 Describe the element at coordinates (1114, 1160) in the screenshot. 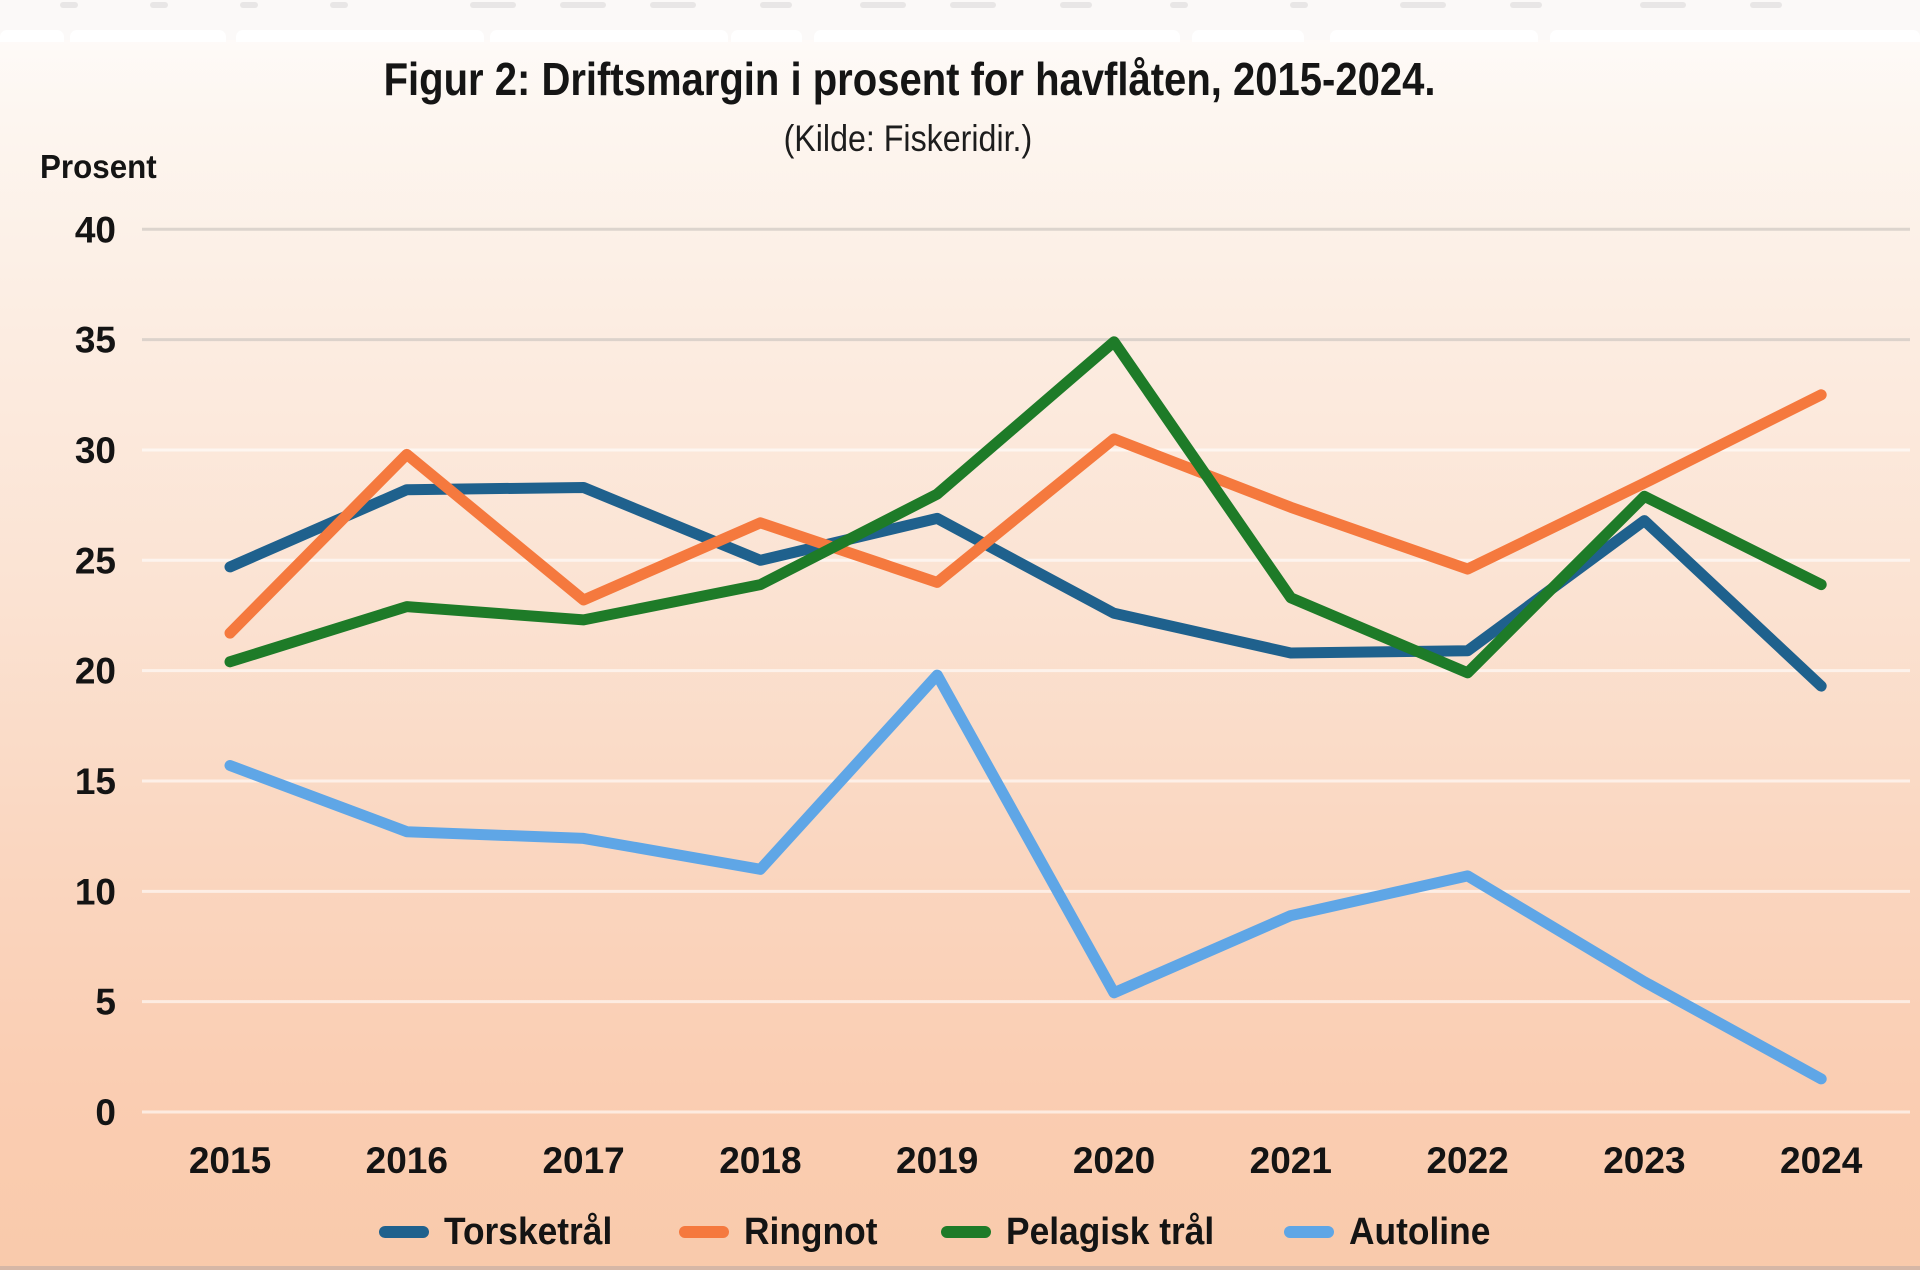

I see `x-tick-label-2020: 2020` at that location.